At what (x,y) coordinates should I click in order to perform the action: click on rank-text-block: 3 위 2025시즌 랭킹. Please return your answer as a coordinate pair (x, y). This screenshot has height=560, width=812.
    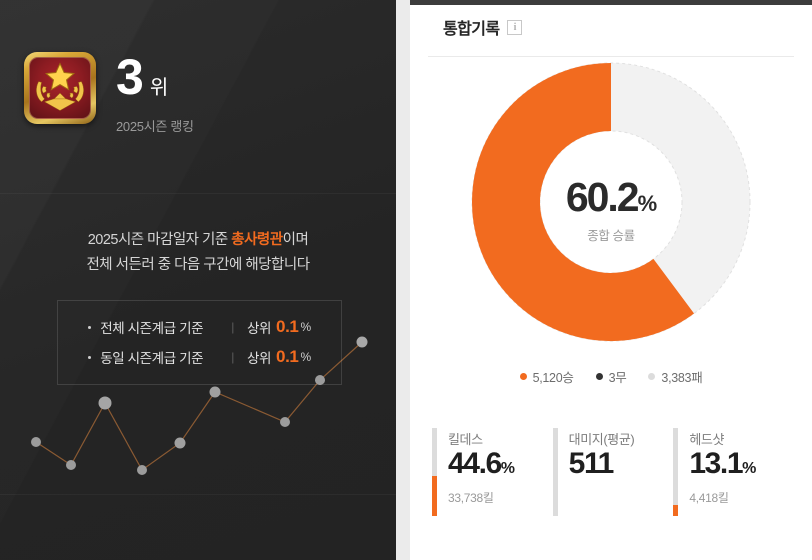
    Looking at the image, I should click on (155, 93).